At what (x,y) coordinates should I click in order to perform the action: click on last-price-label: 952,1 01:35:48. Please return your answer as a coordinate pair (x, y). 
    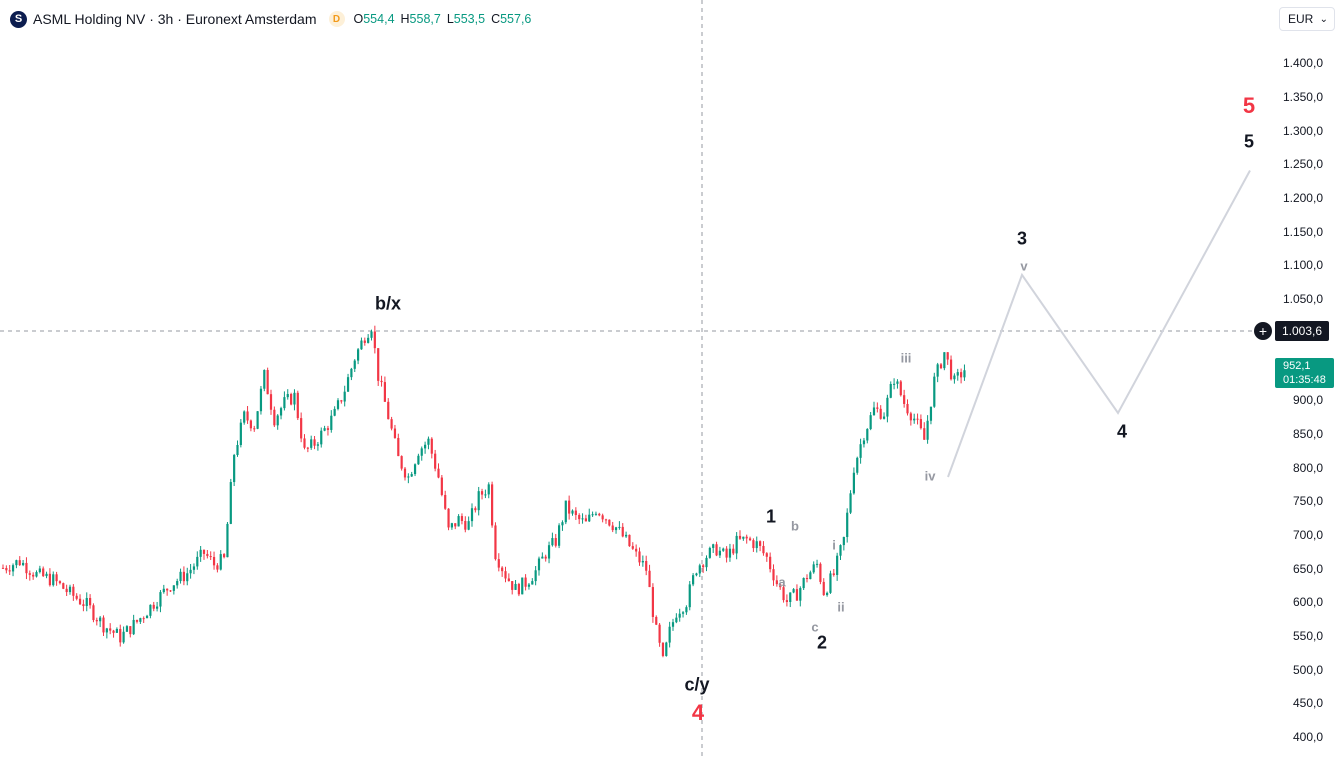
    Looking at the image, I should click on (1304, 373).